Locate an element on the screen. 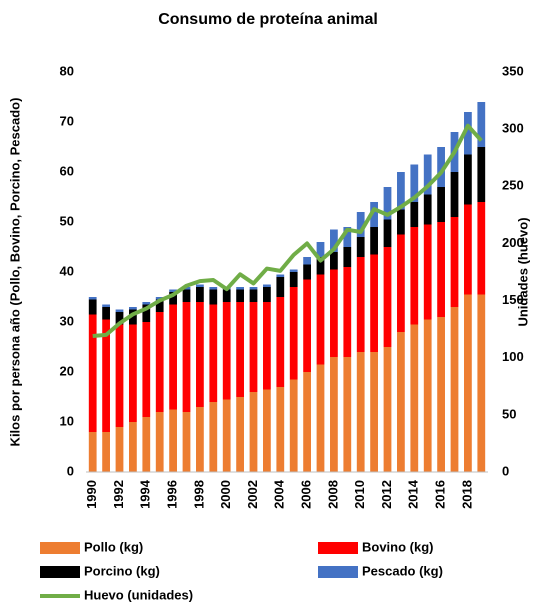 The width and height of the screenshot is (536, 606). x-tick-label: 2014 is located at coordinates (413, 494).